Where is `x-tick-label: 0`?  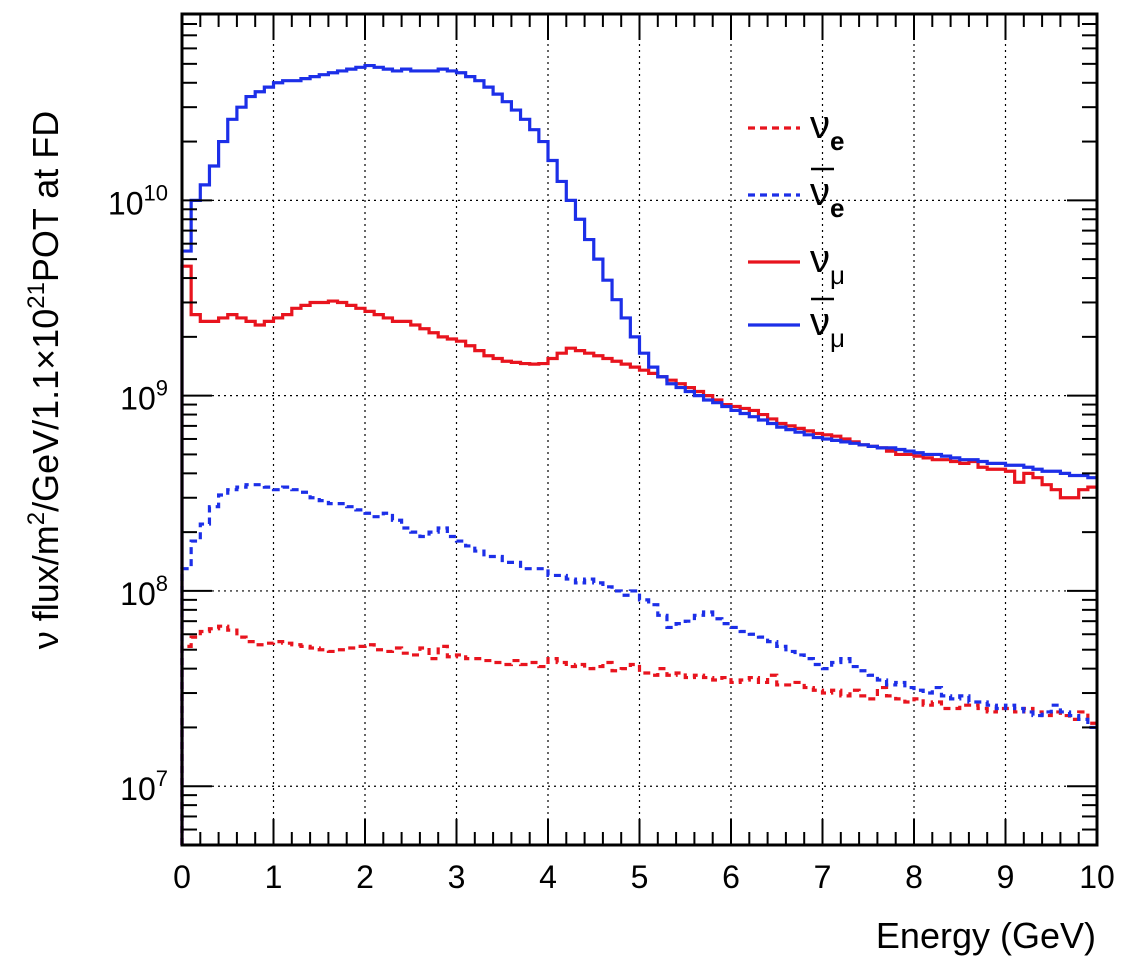 x-tick-label: 0 is located at coordinates (182, 877).